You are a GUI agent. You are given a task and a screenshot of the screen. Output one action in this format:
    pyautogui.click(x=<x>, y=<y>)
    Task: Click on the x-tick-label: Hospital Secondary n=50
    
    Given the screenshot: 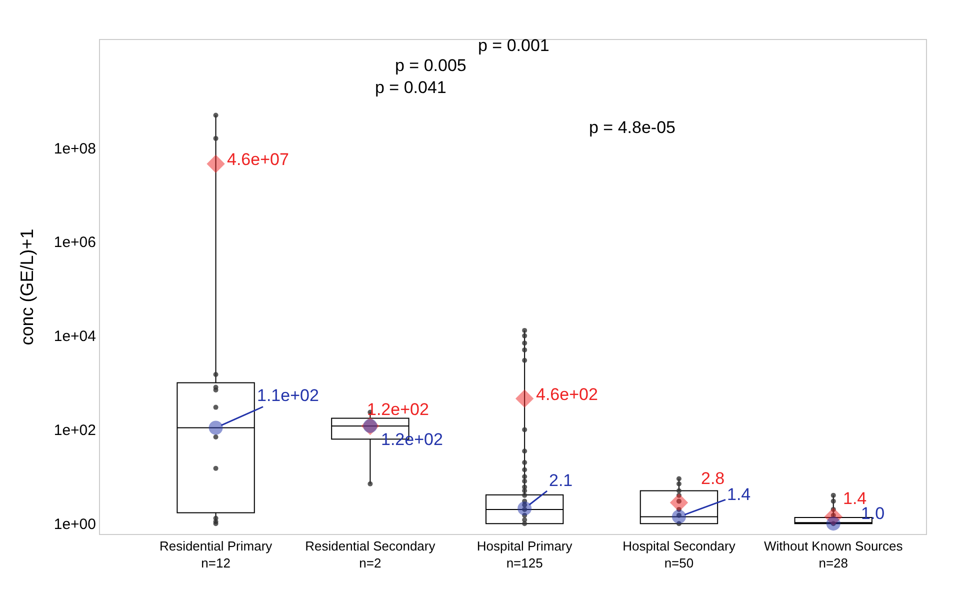 What is the action you would take?
    pyautogui.click(x=679, y=554)
    